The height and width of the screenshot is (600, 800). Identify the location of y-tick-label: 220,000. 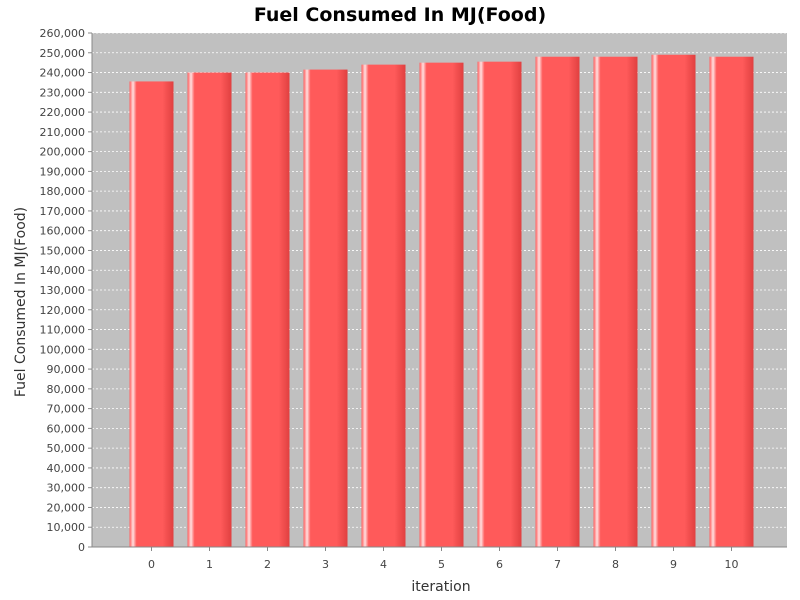
(63, 112).